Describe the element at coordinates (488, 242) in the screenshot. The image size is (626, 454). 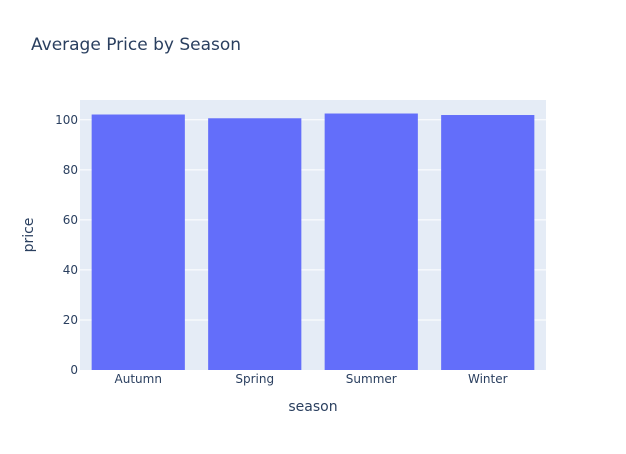
I see `bar-winter` at that location.